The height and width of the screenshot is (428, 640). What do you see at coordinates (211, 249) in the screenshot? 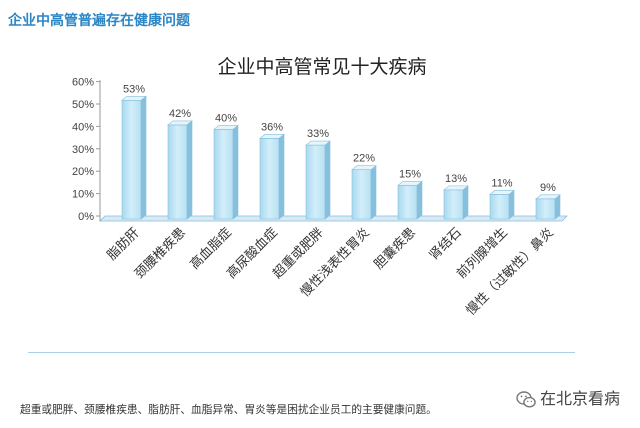
I see `category-label: 高血脂症` at bounding box center [211, 249].